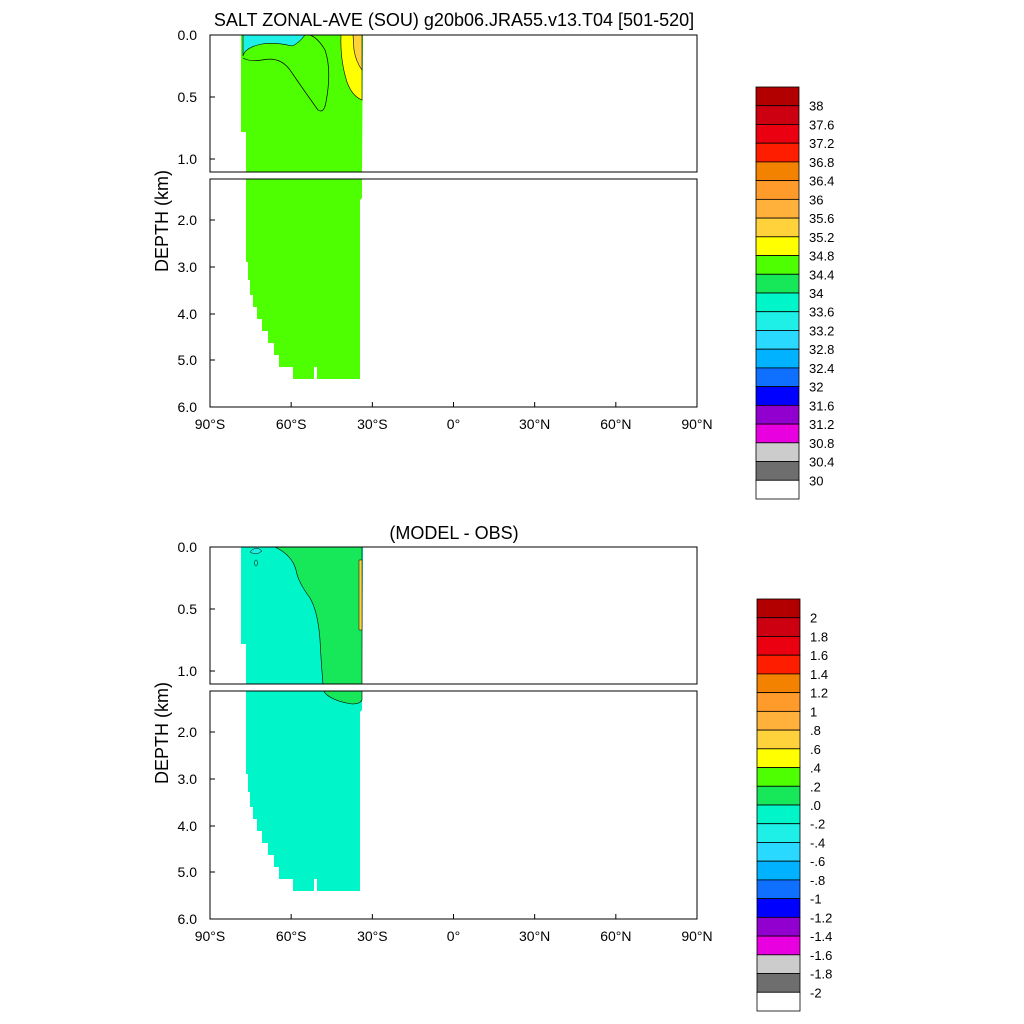  I want to click on salinity-upper-frame, so click(453, 103).